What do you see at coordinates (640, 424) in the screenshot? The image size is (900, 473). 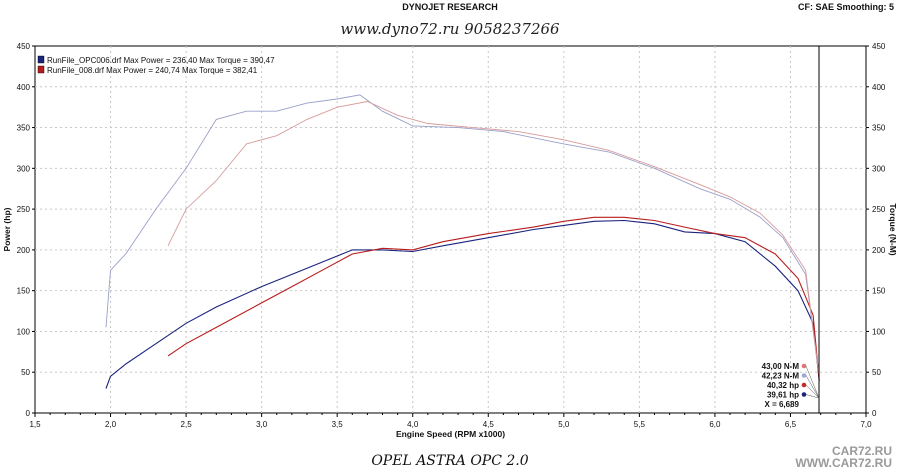 I see `x-tick-label: 5,5` at bounding box center [640, 424].